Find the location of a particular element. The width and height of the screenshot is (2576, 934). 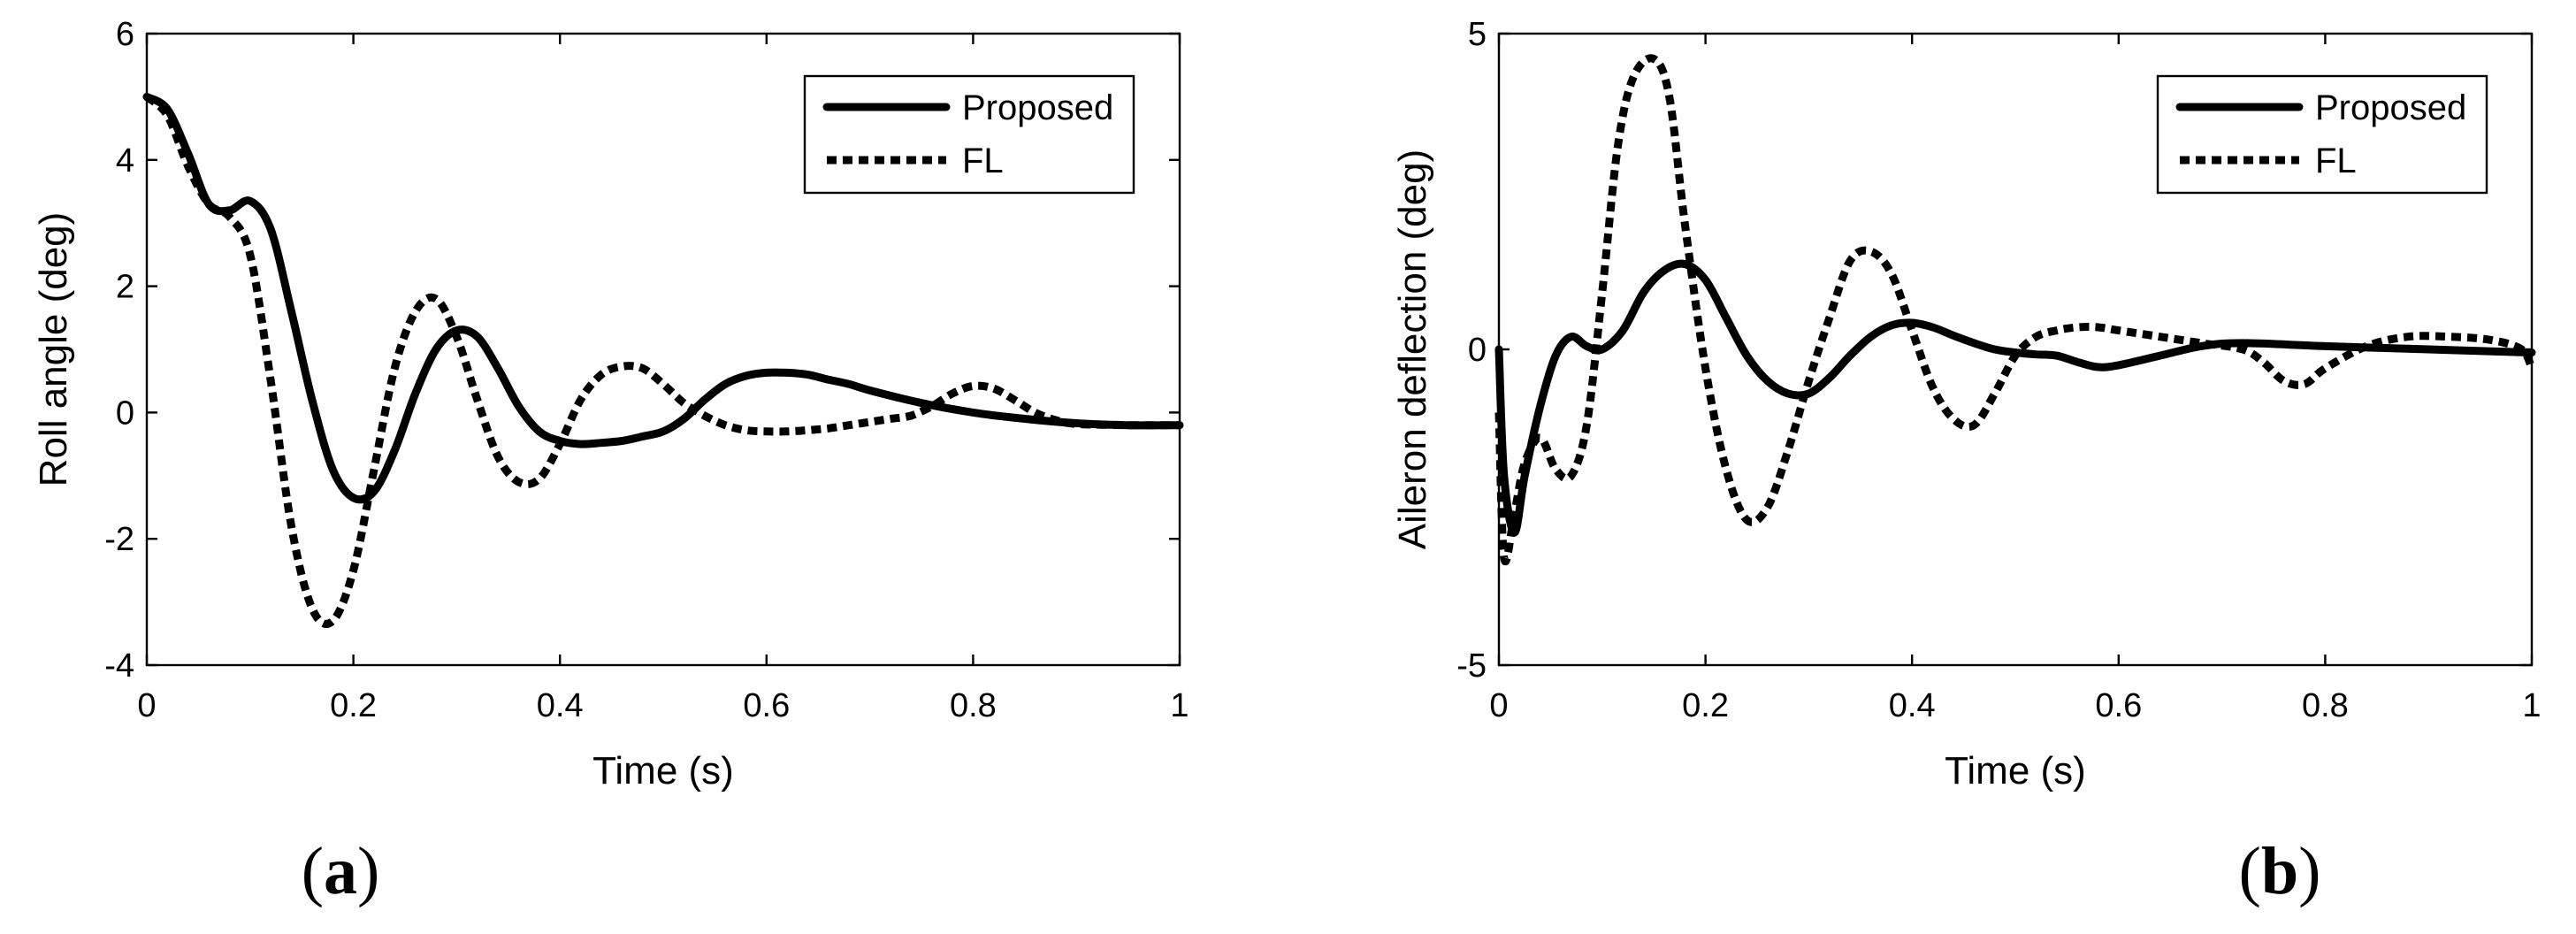

y-tick-label: -2 is located at coordinates (119, 540).